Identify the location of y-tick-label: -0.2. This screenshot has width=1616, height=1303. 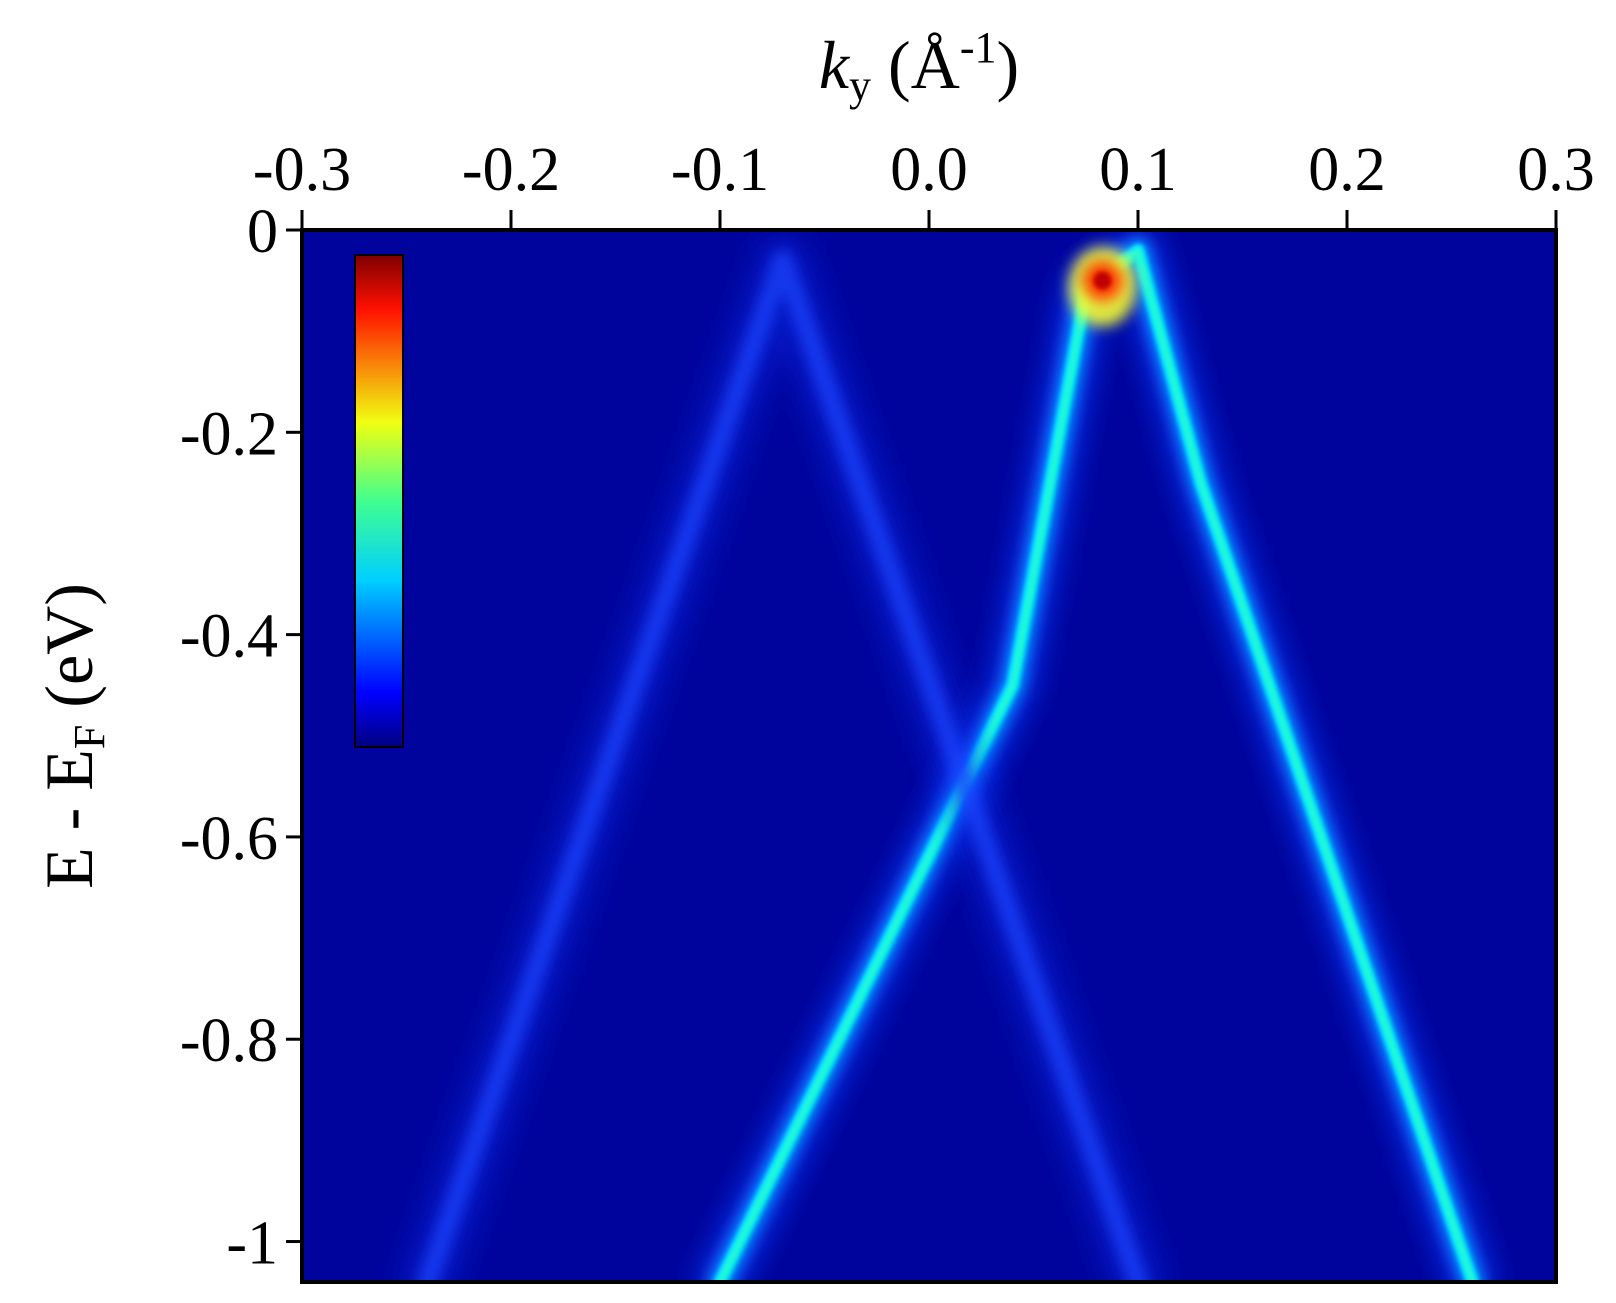
(229, 434).